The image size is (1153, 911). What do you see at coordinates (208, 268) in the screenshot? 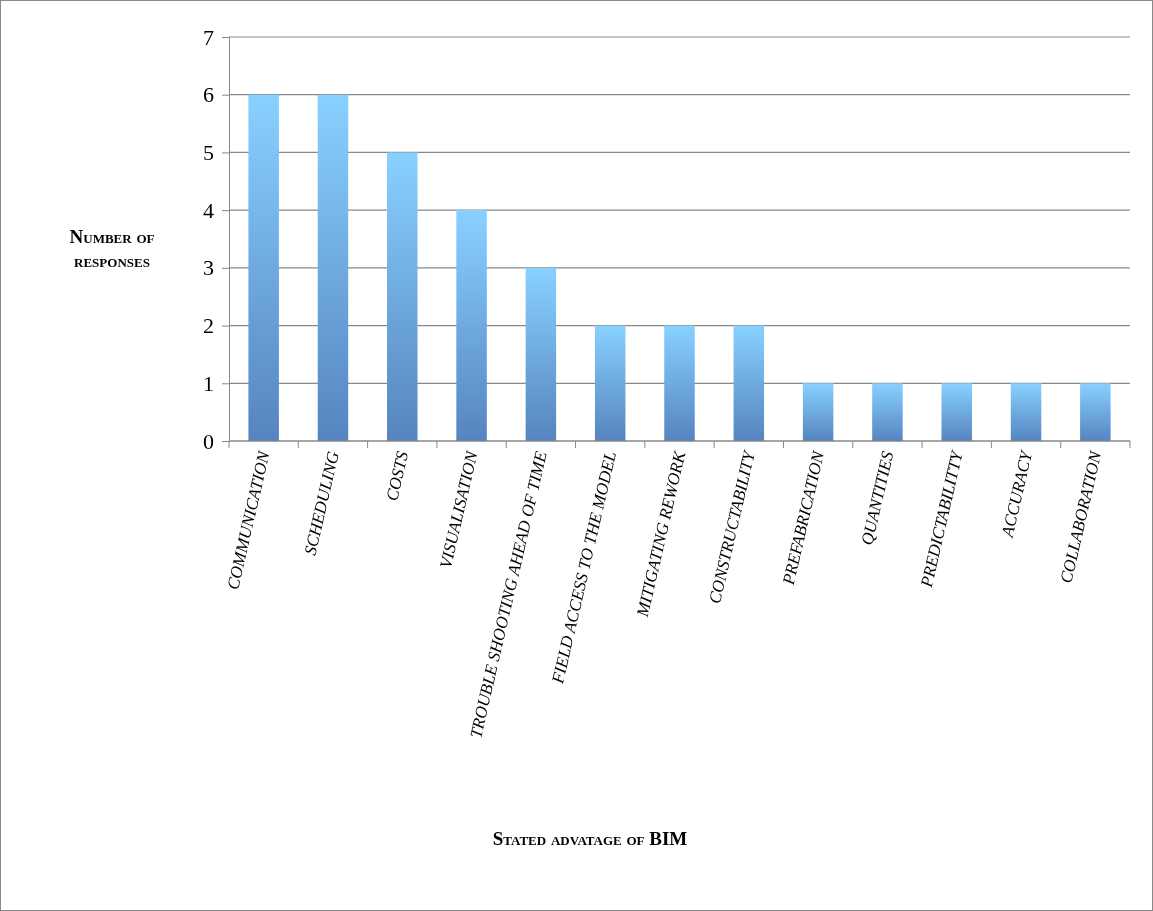
I see `y-tick-label: 3` at bounding box center [208, 268].